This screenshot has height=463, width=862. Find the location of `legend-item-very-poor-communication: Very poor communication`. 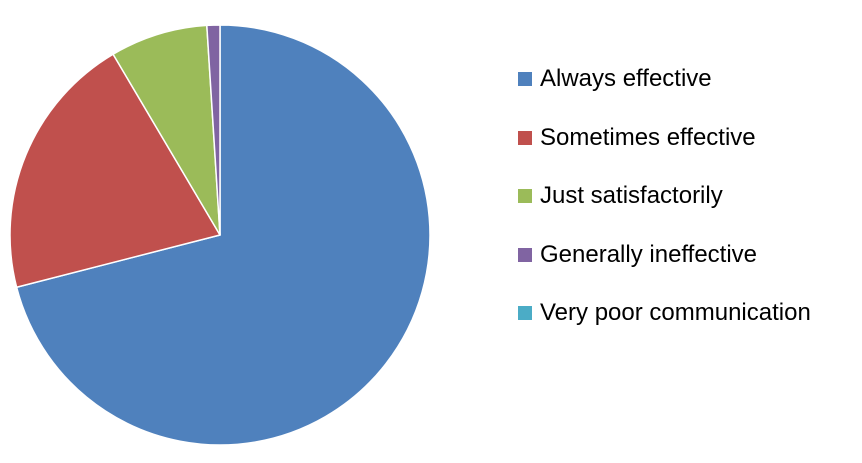

legend-item-very-poor-communication: Very poor communication is located at coordinates (664, 313).